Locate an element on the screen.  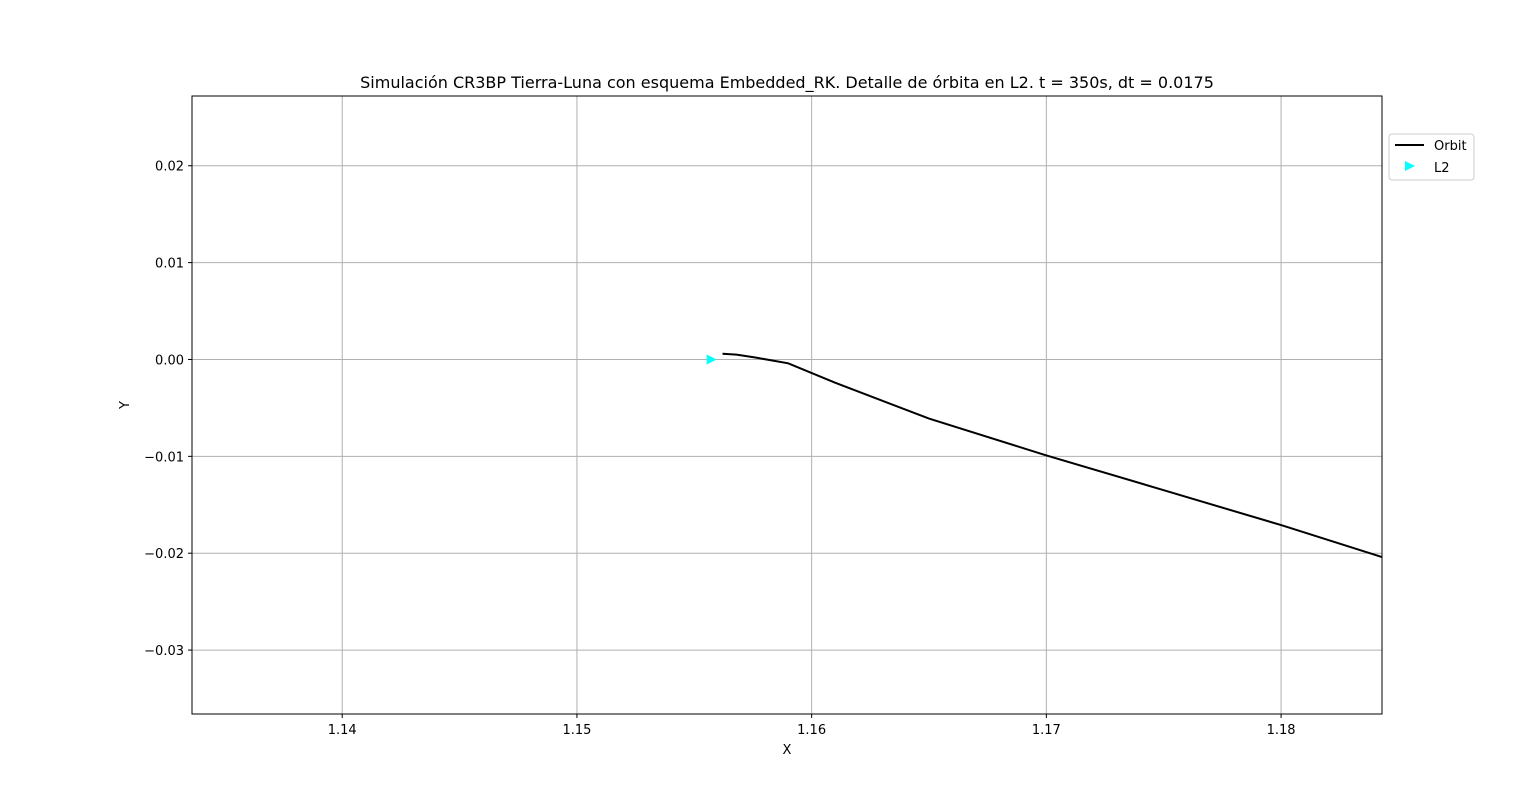
legend-l2-label: L2 is located at coordinates (1442, 168).